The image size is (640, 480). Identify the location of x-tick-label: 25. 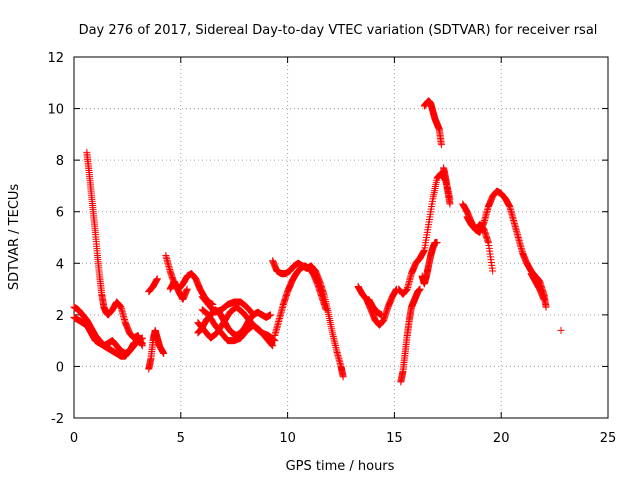
(608, 438).